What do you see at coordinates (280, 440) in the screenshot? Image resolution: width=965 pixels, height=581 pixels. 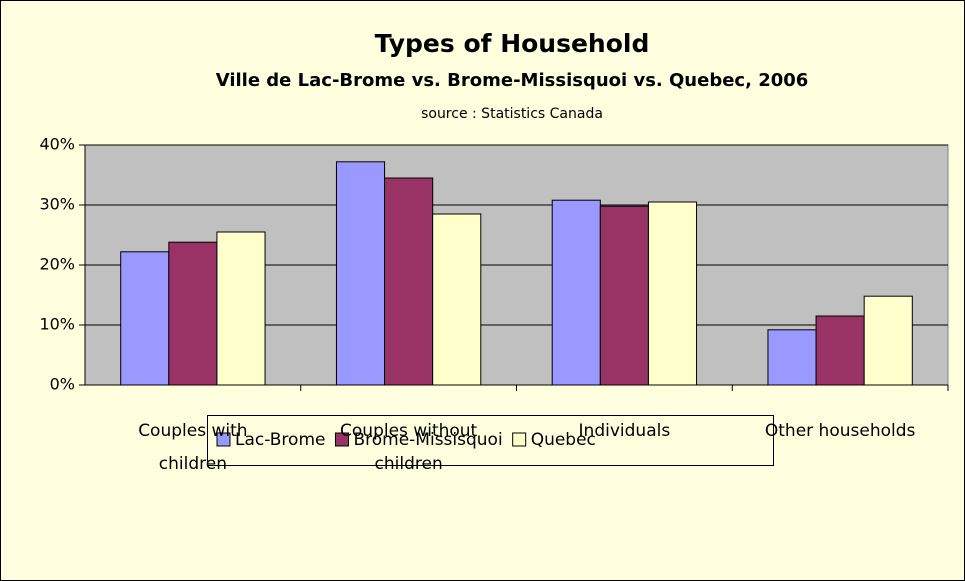 I see `legend-label: Lac-Brome` at bounding box center [280, 440].